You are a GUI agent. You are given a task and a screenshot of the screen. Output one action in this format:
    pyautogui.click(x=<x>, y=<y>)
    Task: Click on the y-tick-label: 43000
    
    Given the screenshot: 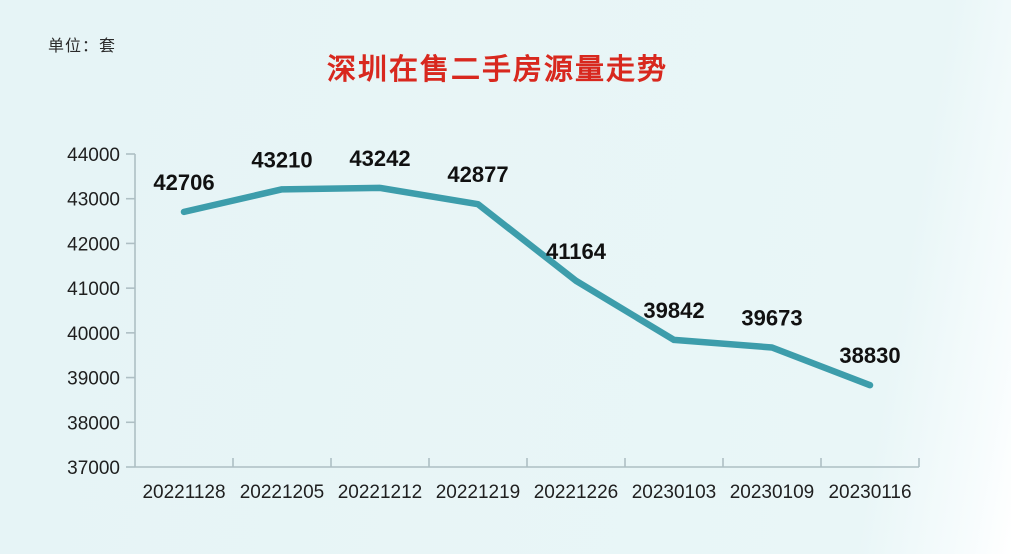 What is the action you would take?
    pyautogui.click(x=93, y=200)
    